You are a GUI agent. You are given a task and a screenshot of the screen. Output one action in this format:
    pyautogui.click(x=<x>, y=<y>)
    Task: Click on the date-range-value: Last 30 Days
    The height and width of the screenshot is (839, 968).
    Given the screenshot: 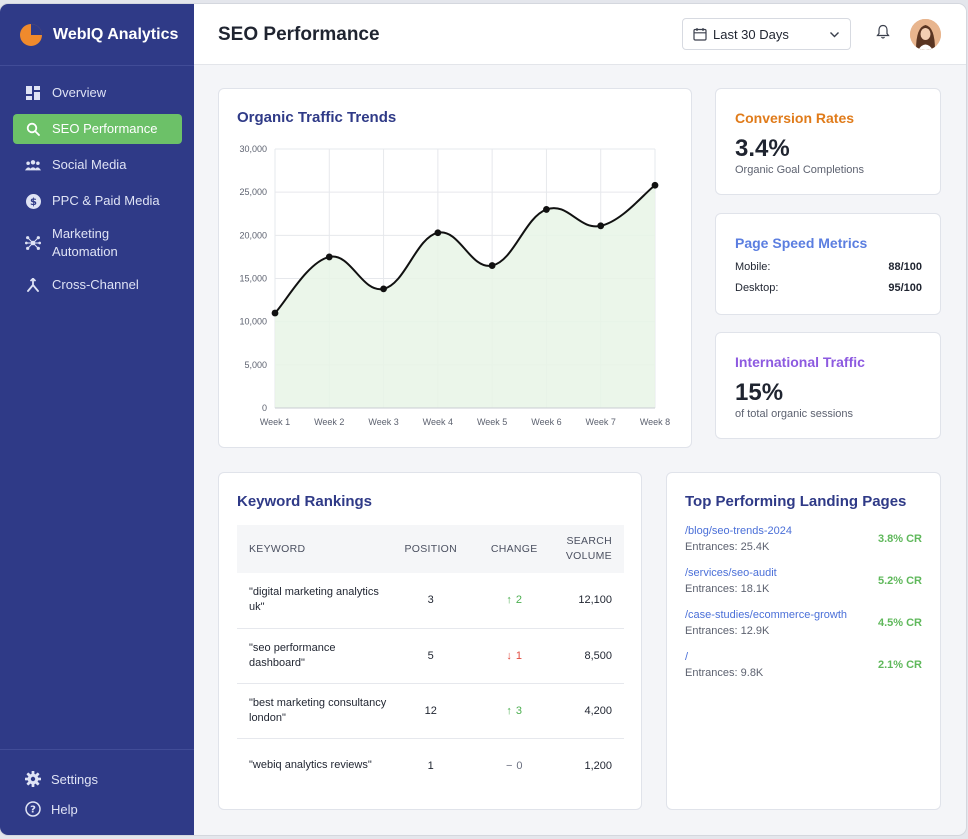 What is the action you would take?
    pyautogui.click(x=751, y=34)
    